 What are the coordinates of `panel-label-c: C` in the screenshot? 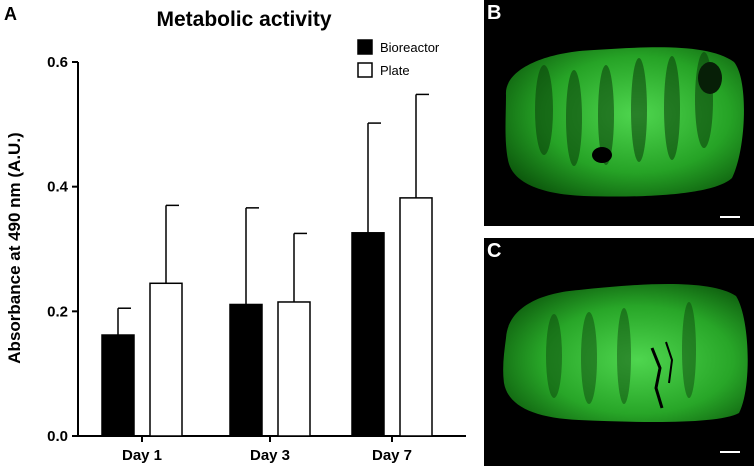 It's located at (494, 251).